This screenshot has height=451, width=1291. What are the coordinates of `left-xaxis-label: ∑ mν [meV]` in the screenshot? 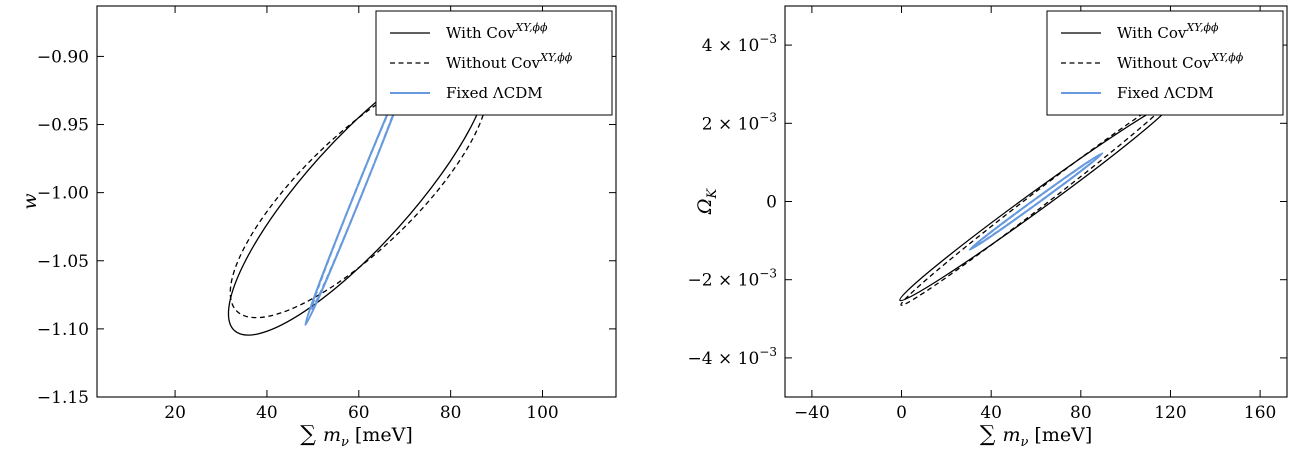 It's located at (356, 436).